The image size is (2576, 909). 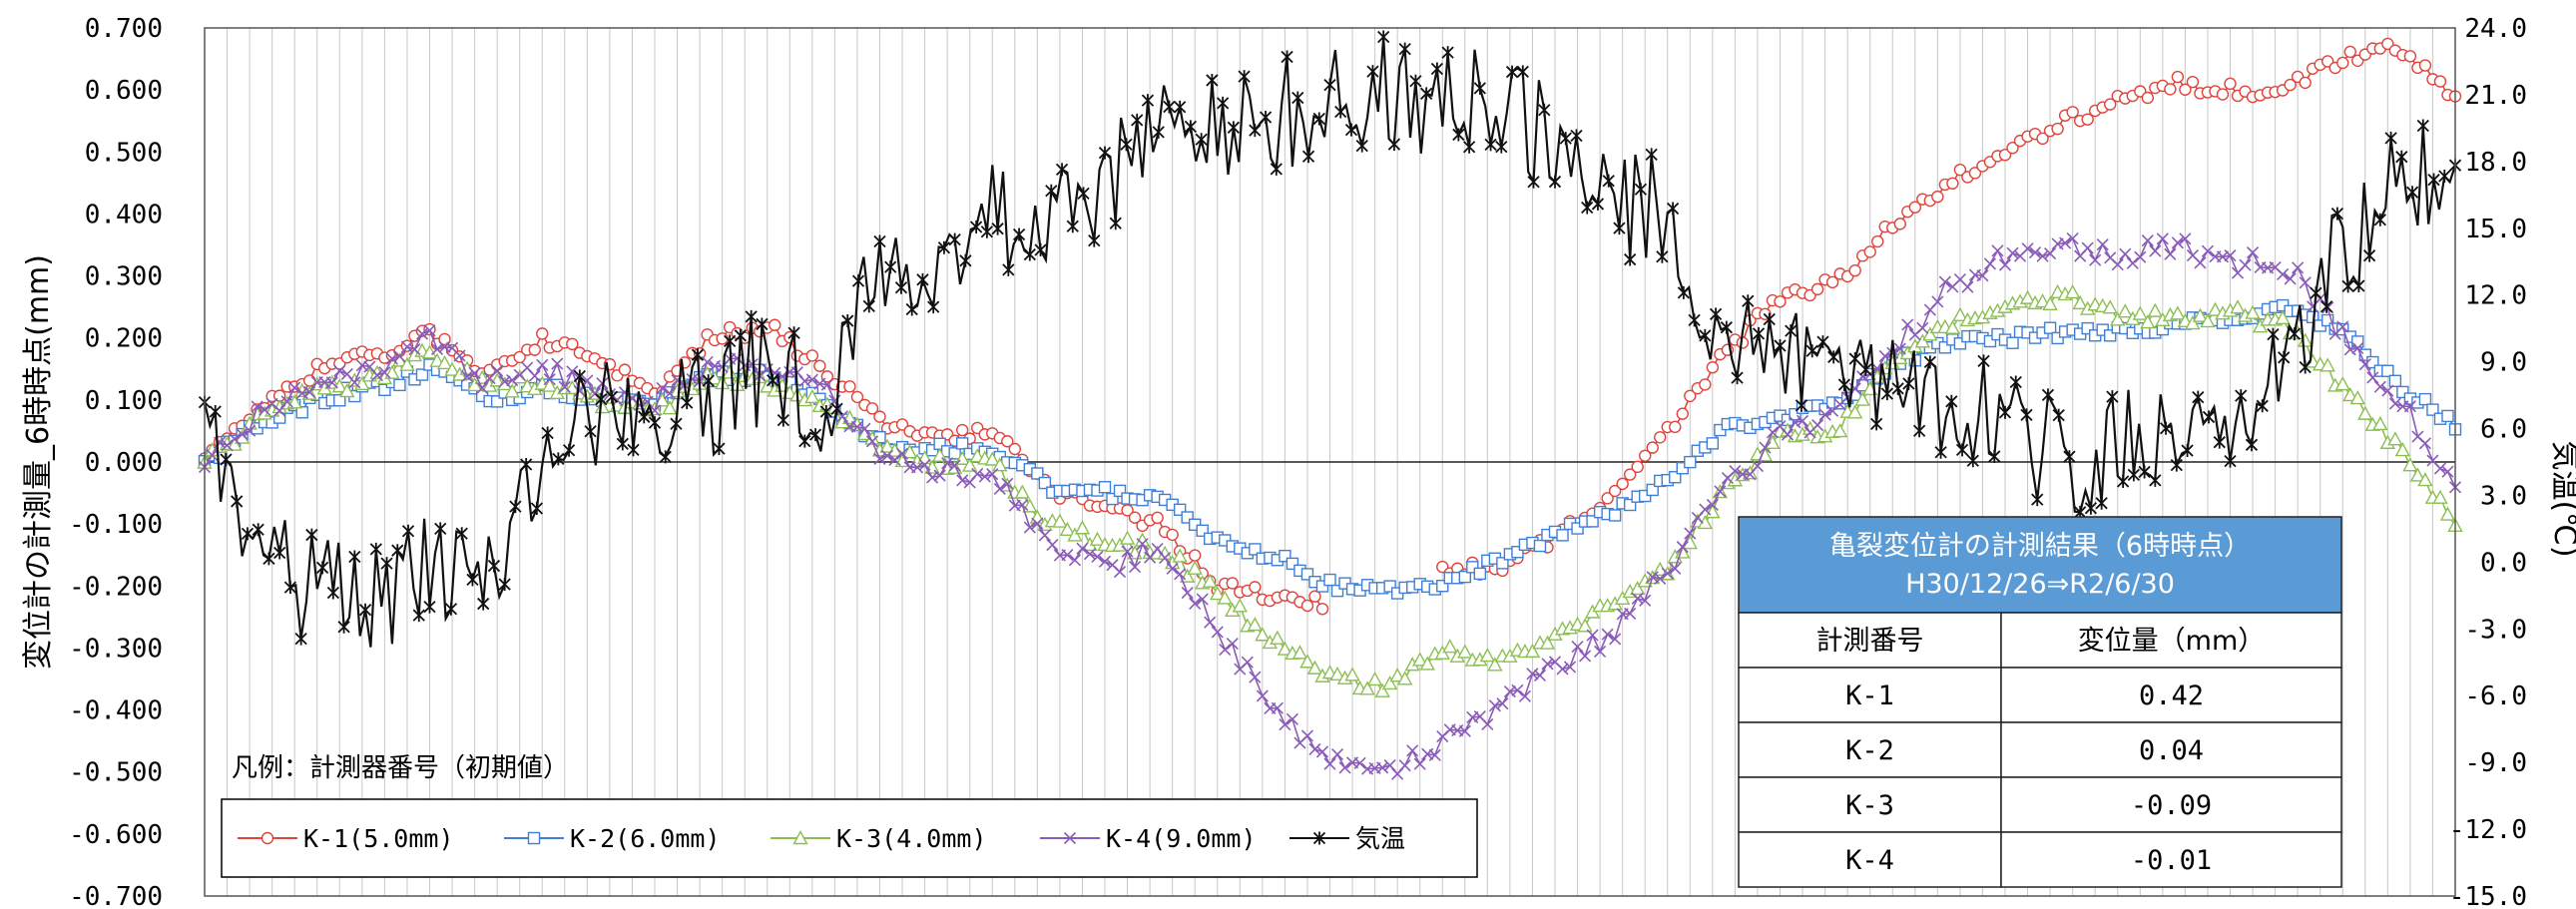 I want to click on table-cell-id: K-2, so click(x=1870, y=750).